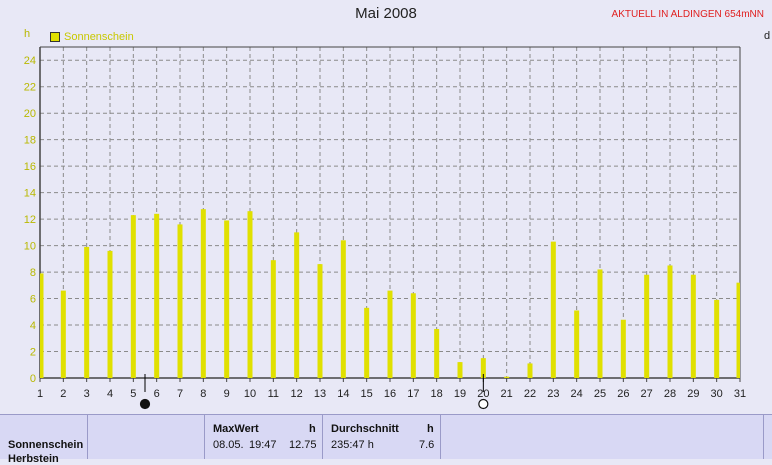 This screenshot has height=465, width=772. What do you see at coordinates (717, 394) in the screenshot?
I see `x-tick-label: 30` at bounding box center [717, 394].